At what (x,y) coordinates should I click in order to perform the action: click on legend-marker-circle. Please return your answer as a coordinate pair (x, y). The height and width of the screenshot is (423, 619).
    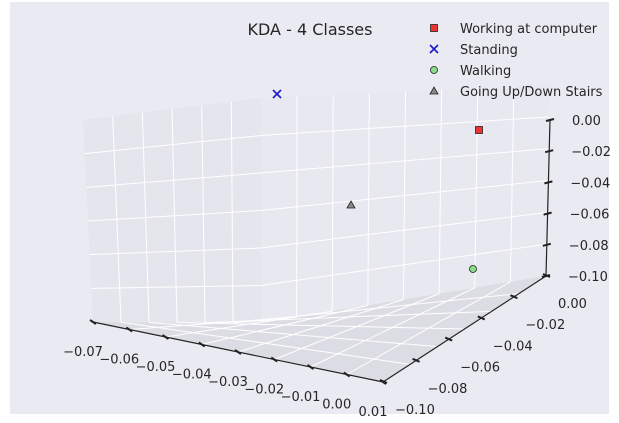
    Looking at the image, I should click on (434, 70).